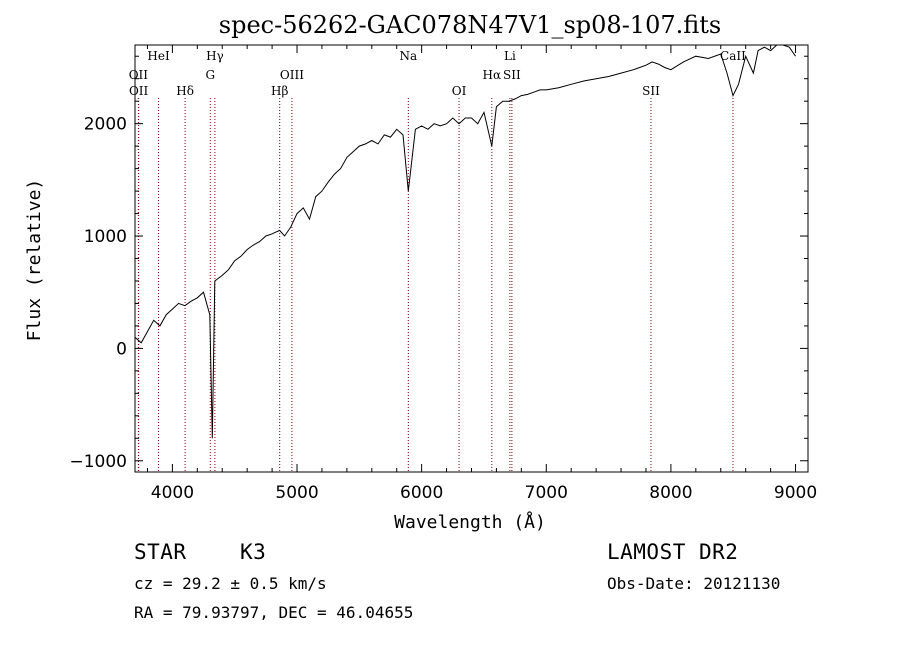 The width and height of the screenshot is (900, 649). Describe the element at coordinates (408, 56) in the screenshot. I see `spectral-line-label: Na` at that location.